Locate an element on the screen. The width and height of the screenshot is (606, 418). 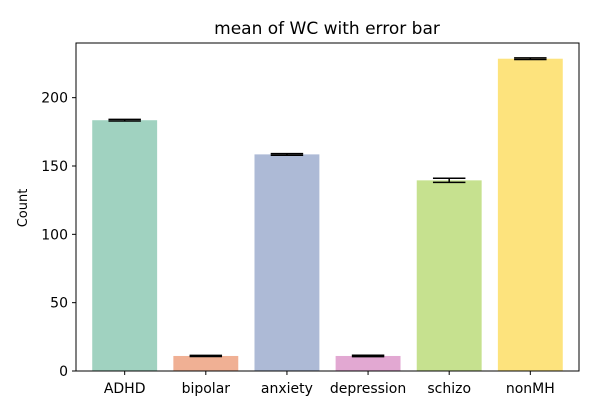
y-tick-label-0: 0 is located at coordinates (63, 372).